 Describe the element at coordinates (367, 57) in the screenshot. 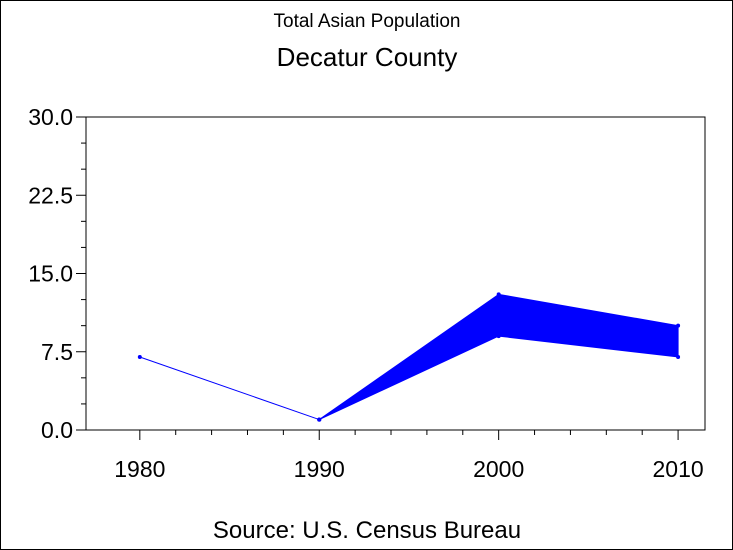

I see `chart-title: Decatur County` at that location.